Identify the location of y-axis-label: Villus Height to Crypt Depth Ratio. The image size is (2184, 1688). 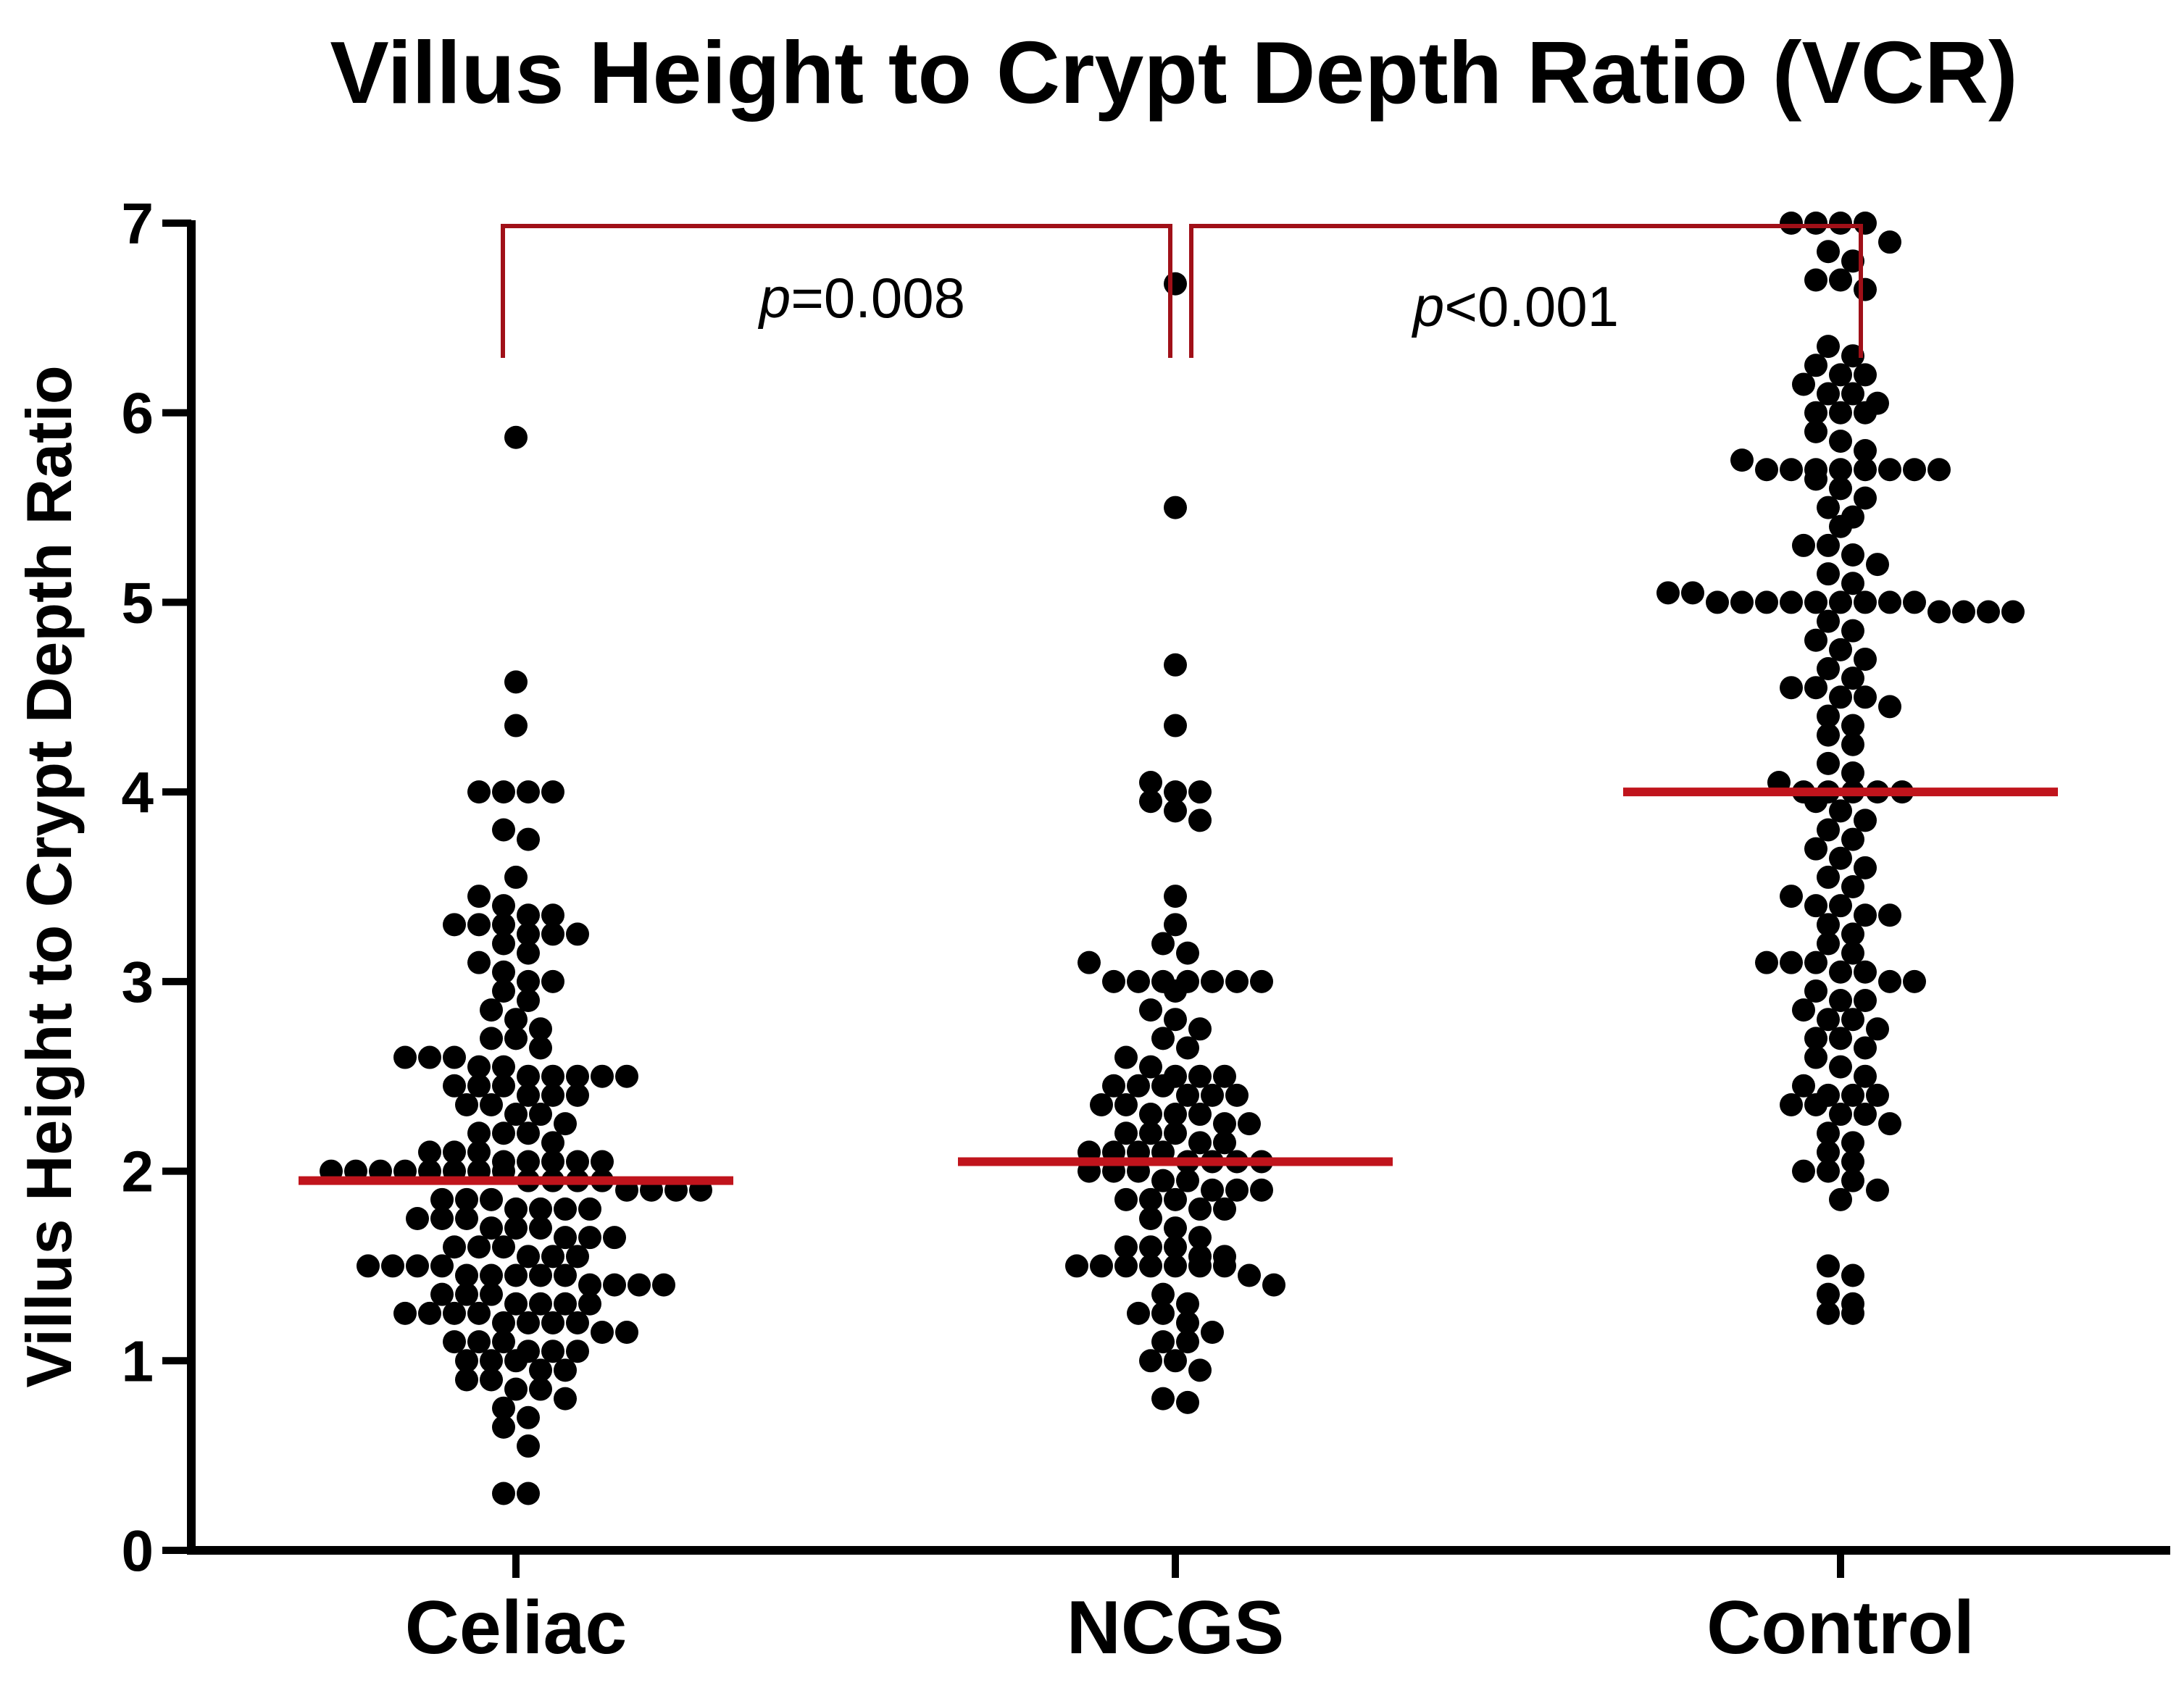
(49, 876).